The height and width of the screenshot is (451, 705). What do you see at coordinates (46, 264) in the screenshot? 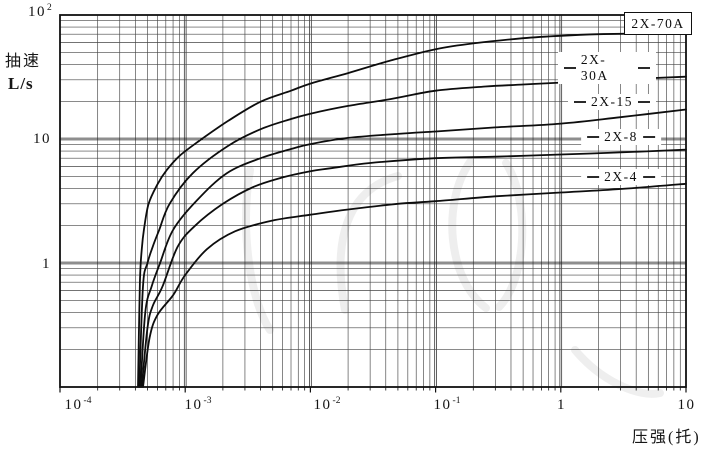
I see `y-tick-1: 1` at bounding box center [46, 264].